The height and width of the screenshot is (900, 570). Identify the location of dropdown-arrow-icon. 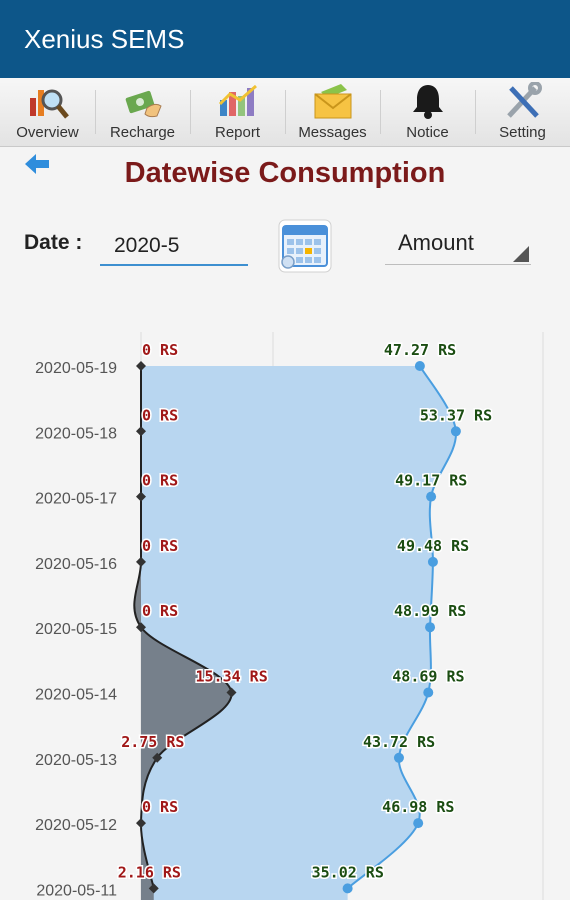
(521, 254).